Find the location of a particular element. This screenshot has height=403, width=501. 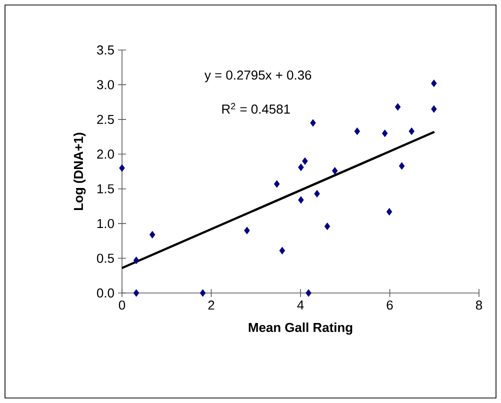

y-tick-label: 0.5 is located at coordinates (105, 258).